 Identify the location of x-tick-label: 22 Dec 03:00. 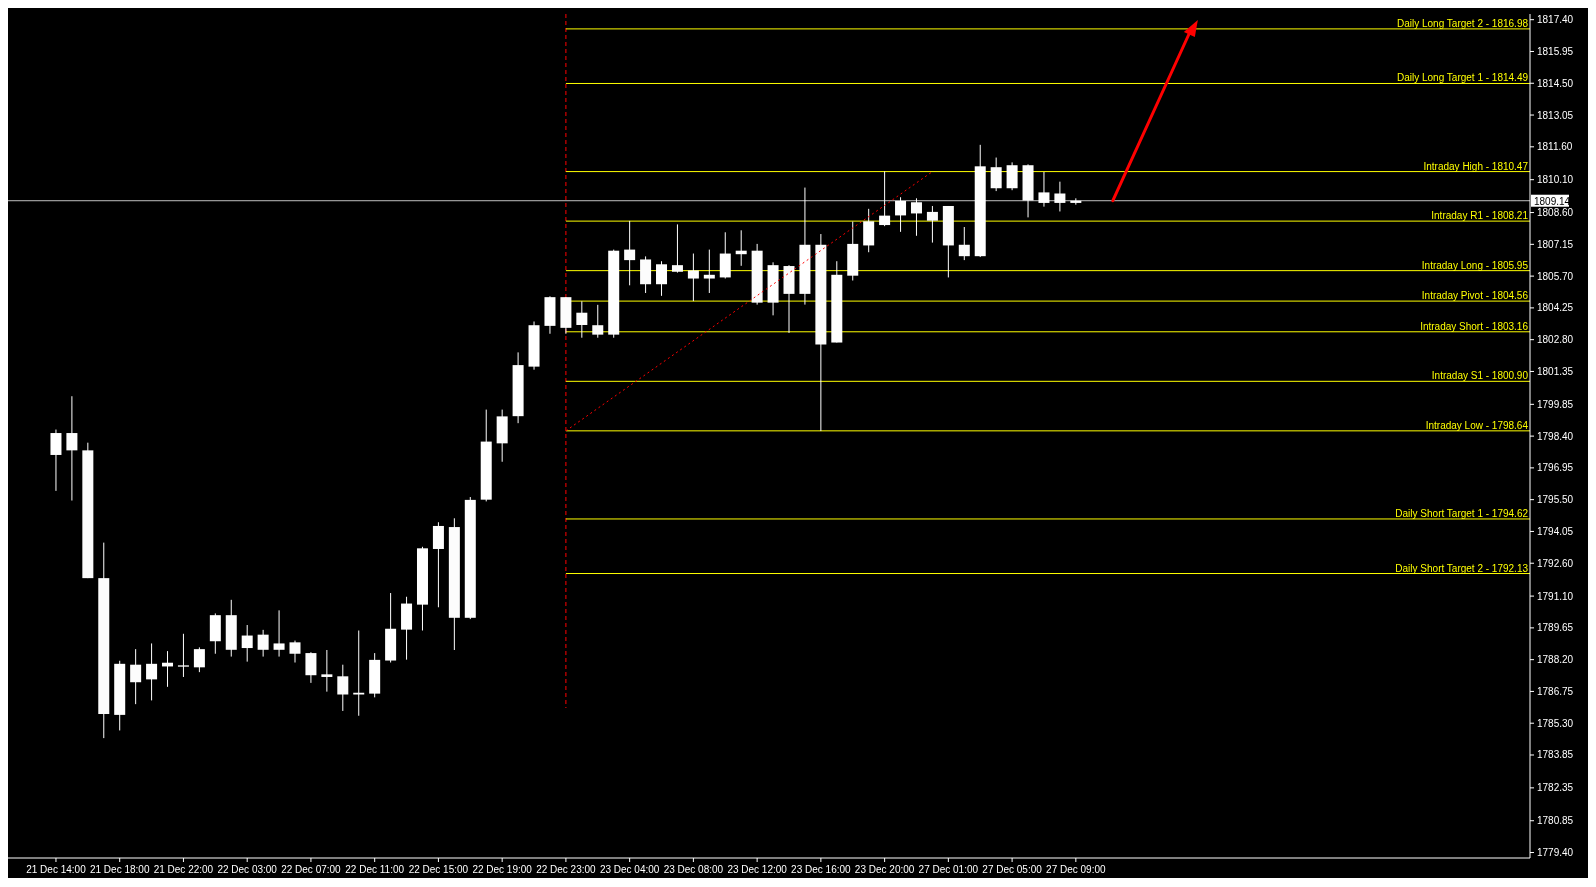
(247, 869).